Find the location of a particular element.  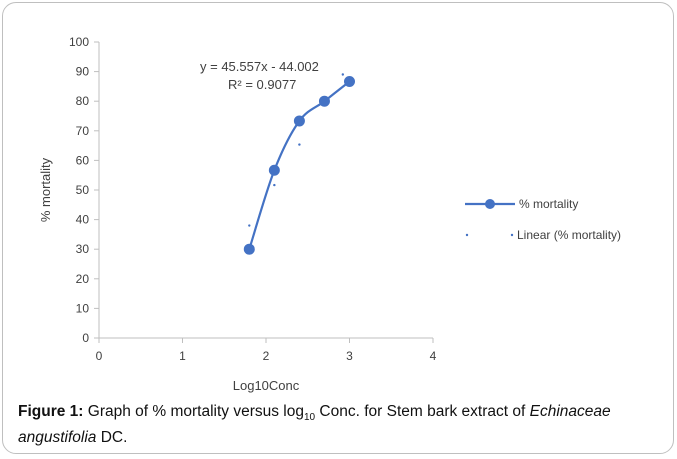

x-tick-label: 1 is located at coordinates (182, 356).